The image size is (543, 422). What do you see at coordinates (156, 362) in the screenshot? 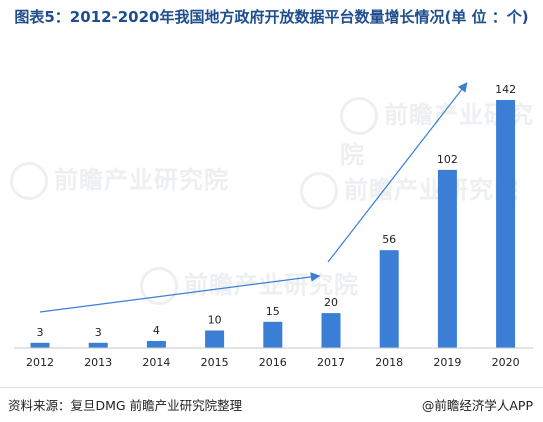
I see `x-tick-label-2014: 2014` at bounding box center [156, 362].